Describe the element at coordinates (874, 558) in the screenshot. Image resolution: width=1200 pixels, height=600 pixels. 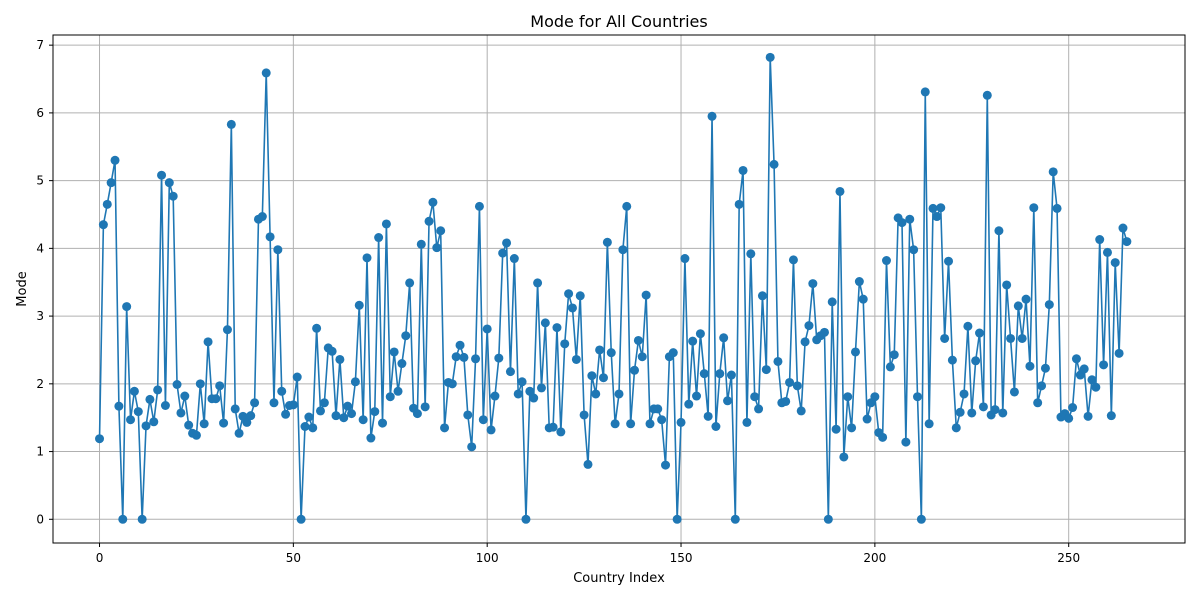
I see `x-tick-label: 200` at that location.